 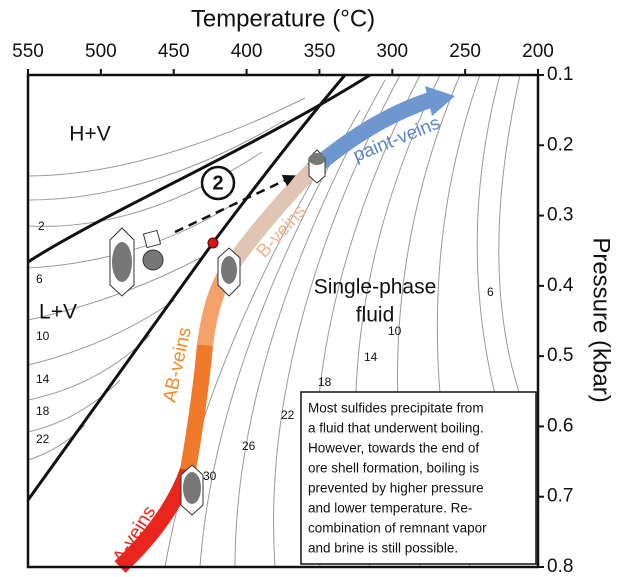 What do you see at coordinates (383, 548) in the screenshot?
I see `note-line: and brine is still possible.` at bounding box center [383, 548].